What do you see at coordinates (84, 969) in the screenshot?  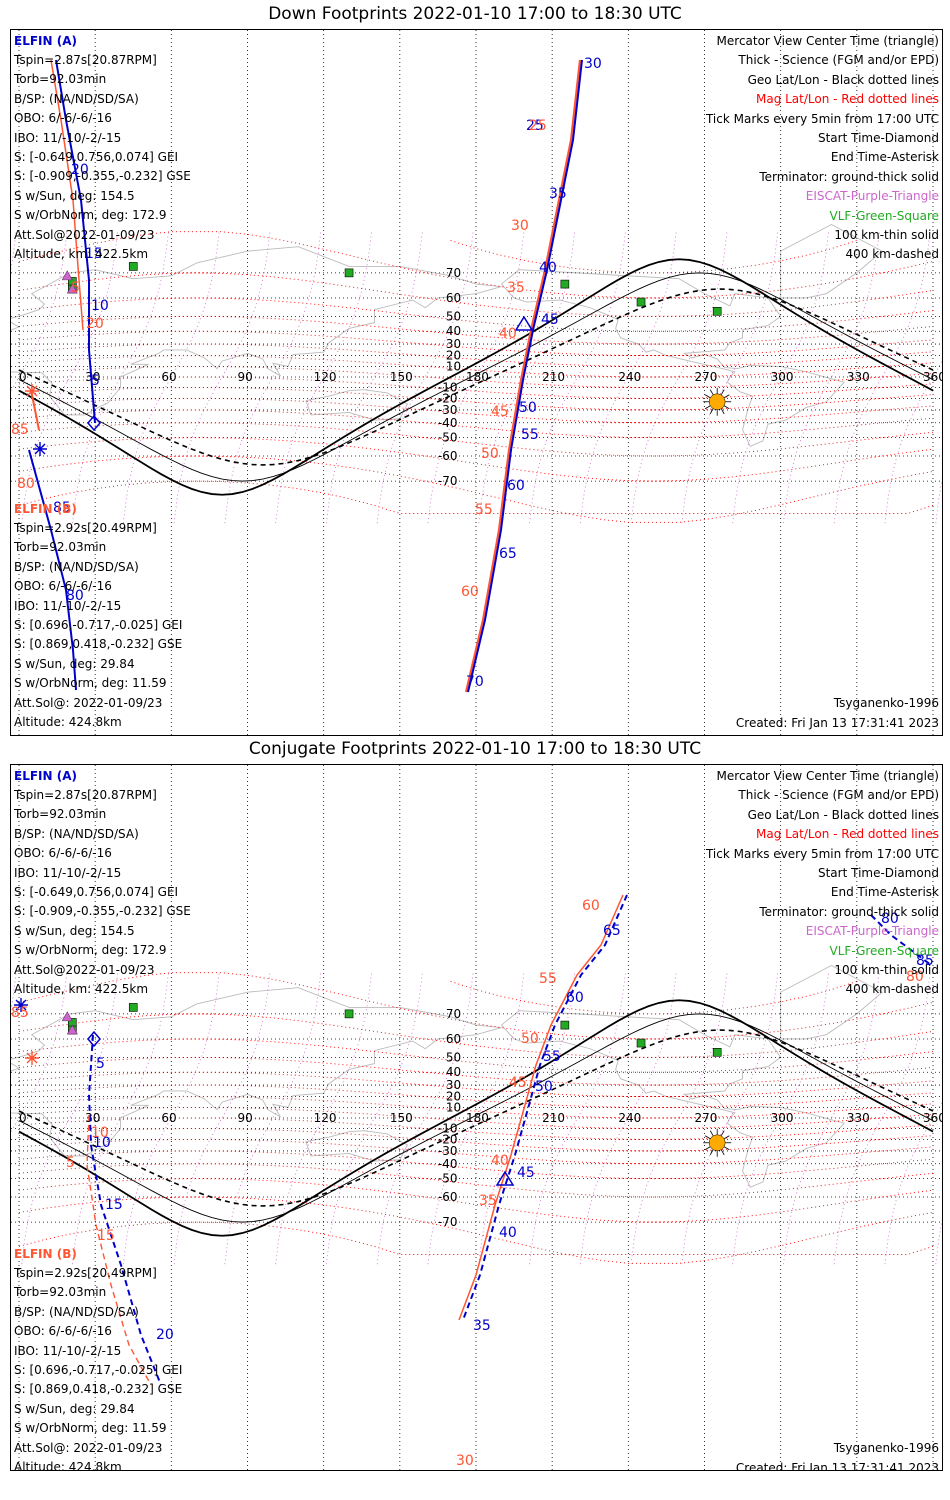 I see `sat-a-info-line: Att.Sol@2022-01-09/23` at bounding box center [84, 969].